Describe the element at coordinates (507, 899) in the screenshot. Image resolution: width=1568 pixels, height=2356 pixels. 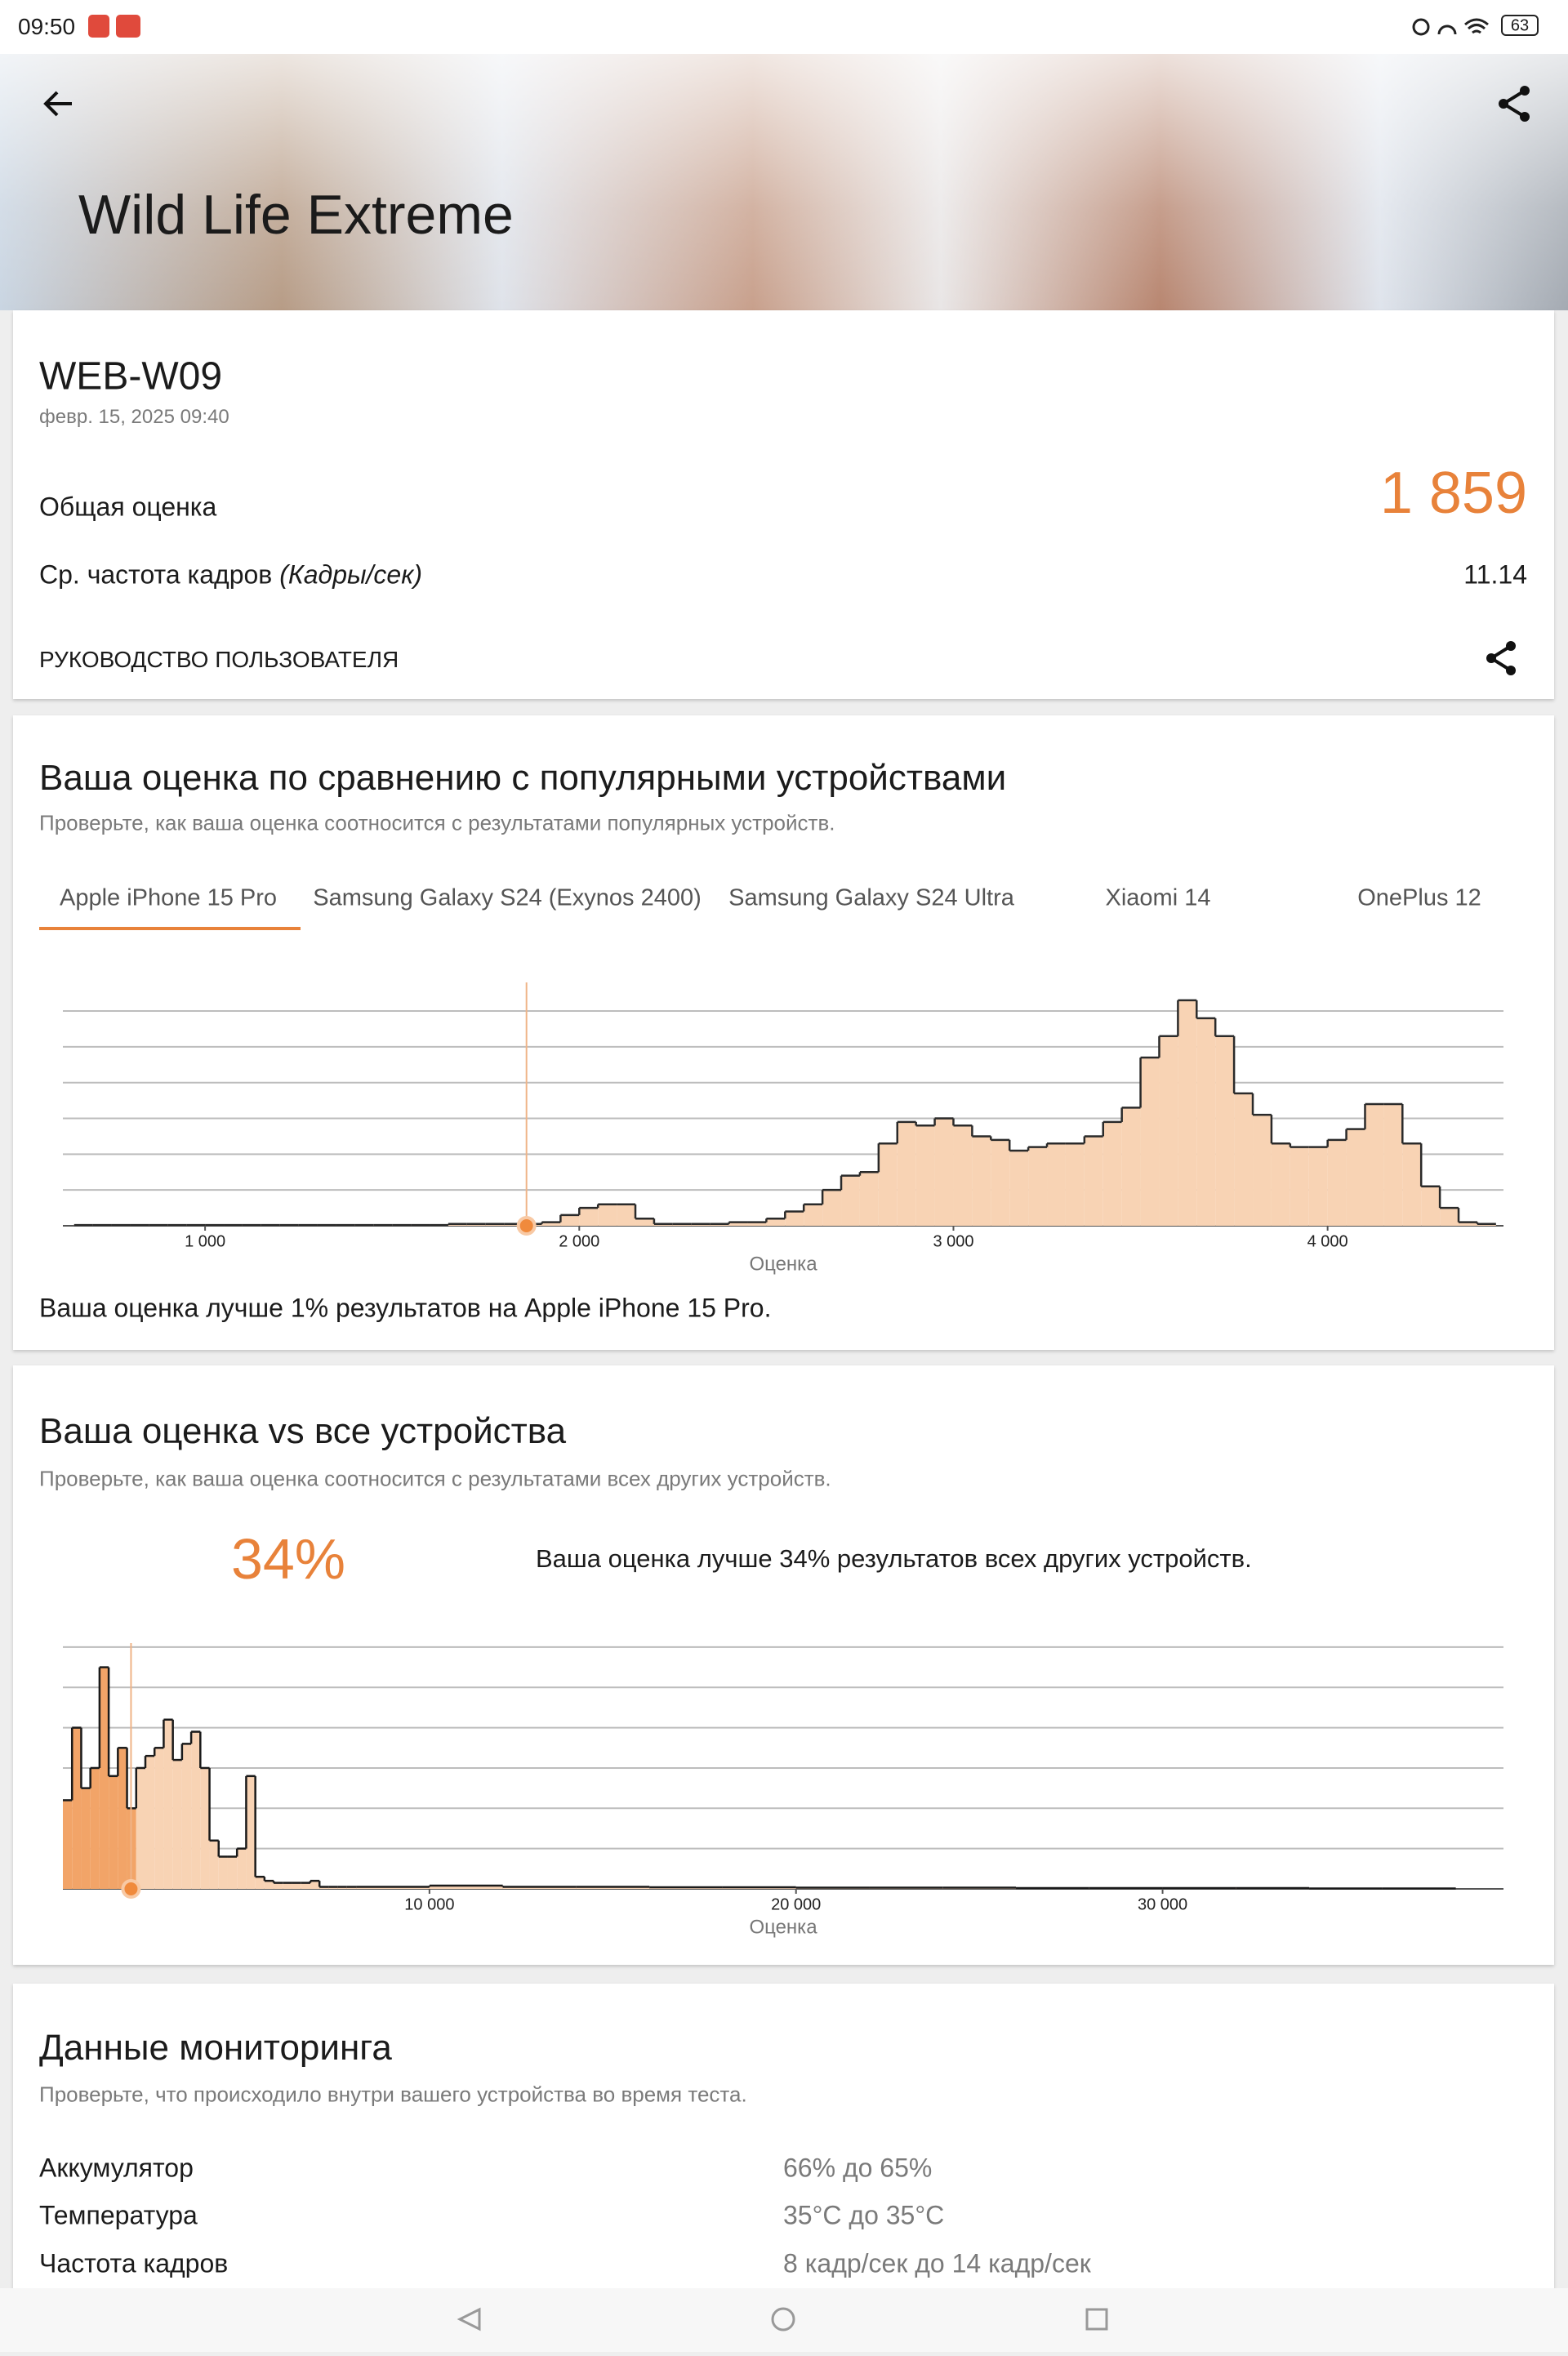
I see `tab: Samsung Galaxy S24 (Exynos 2400)` at that location.